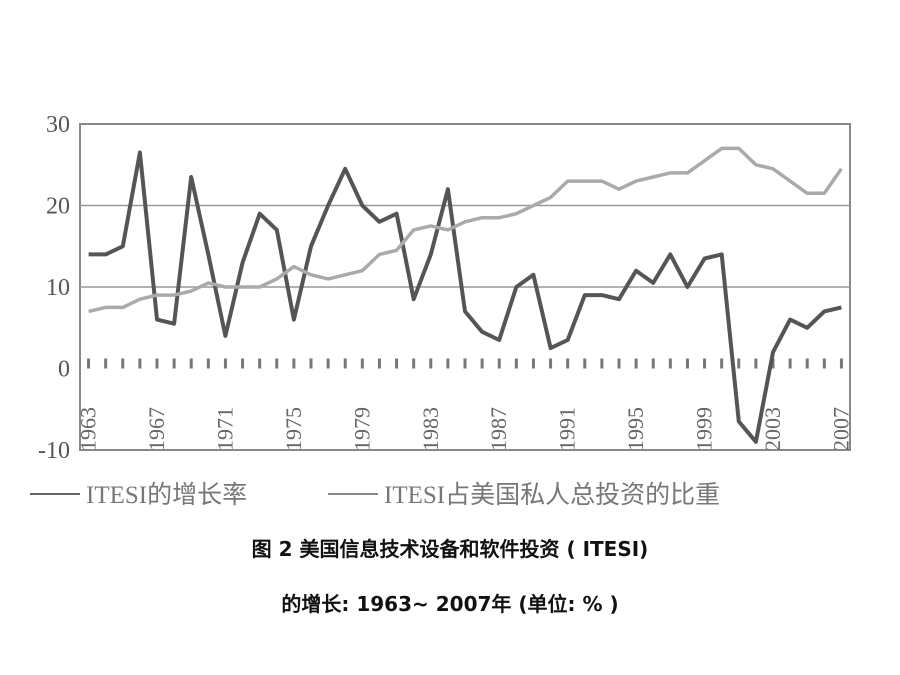  I want to click on y-tick-label: 0, so click(64, 370).